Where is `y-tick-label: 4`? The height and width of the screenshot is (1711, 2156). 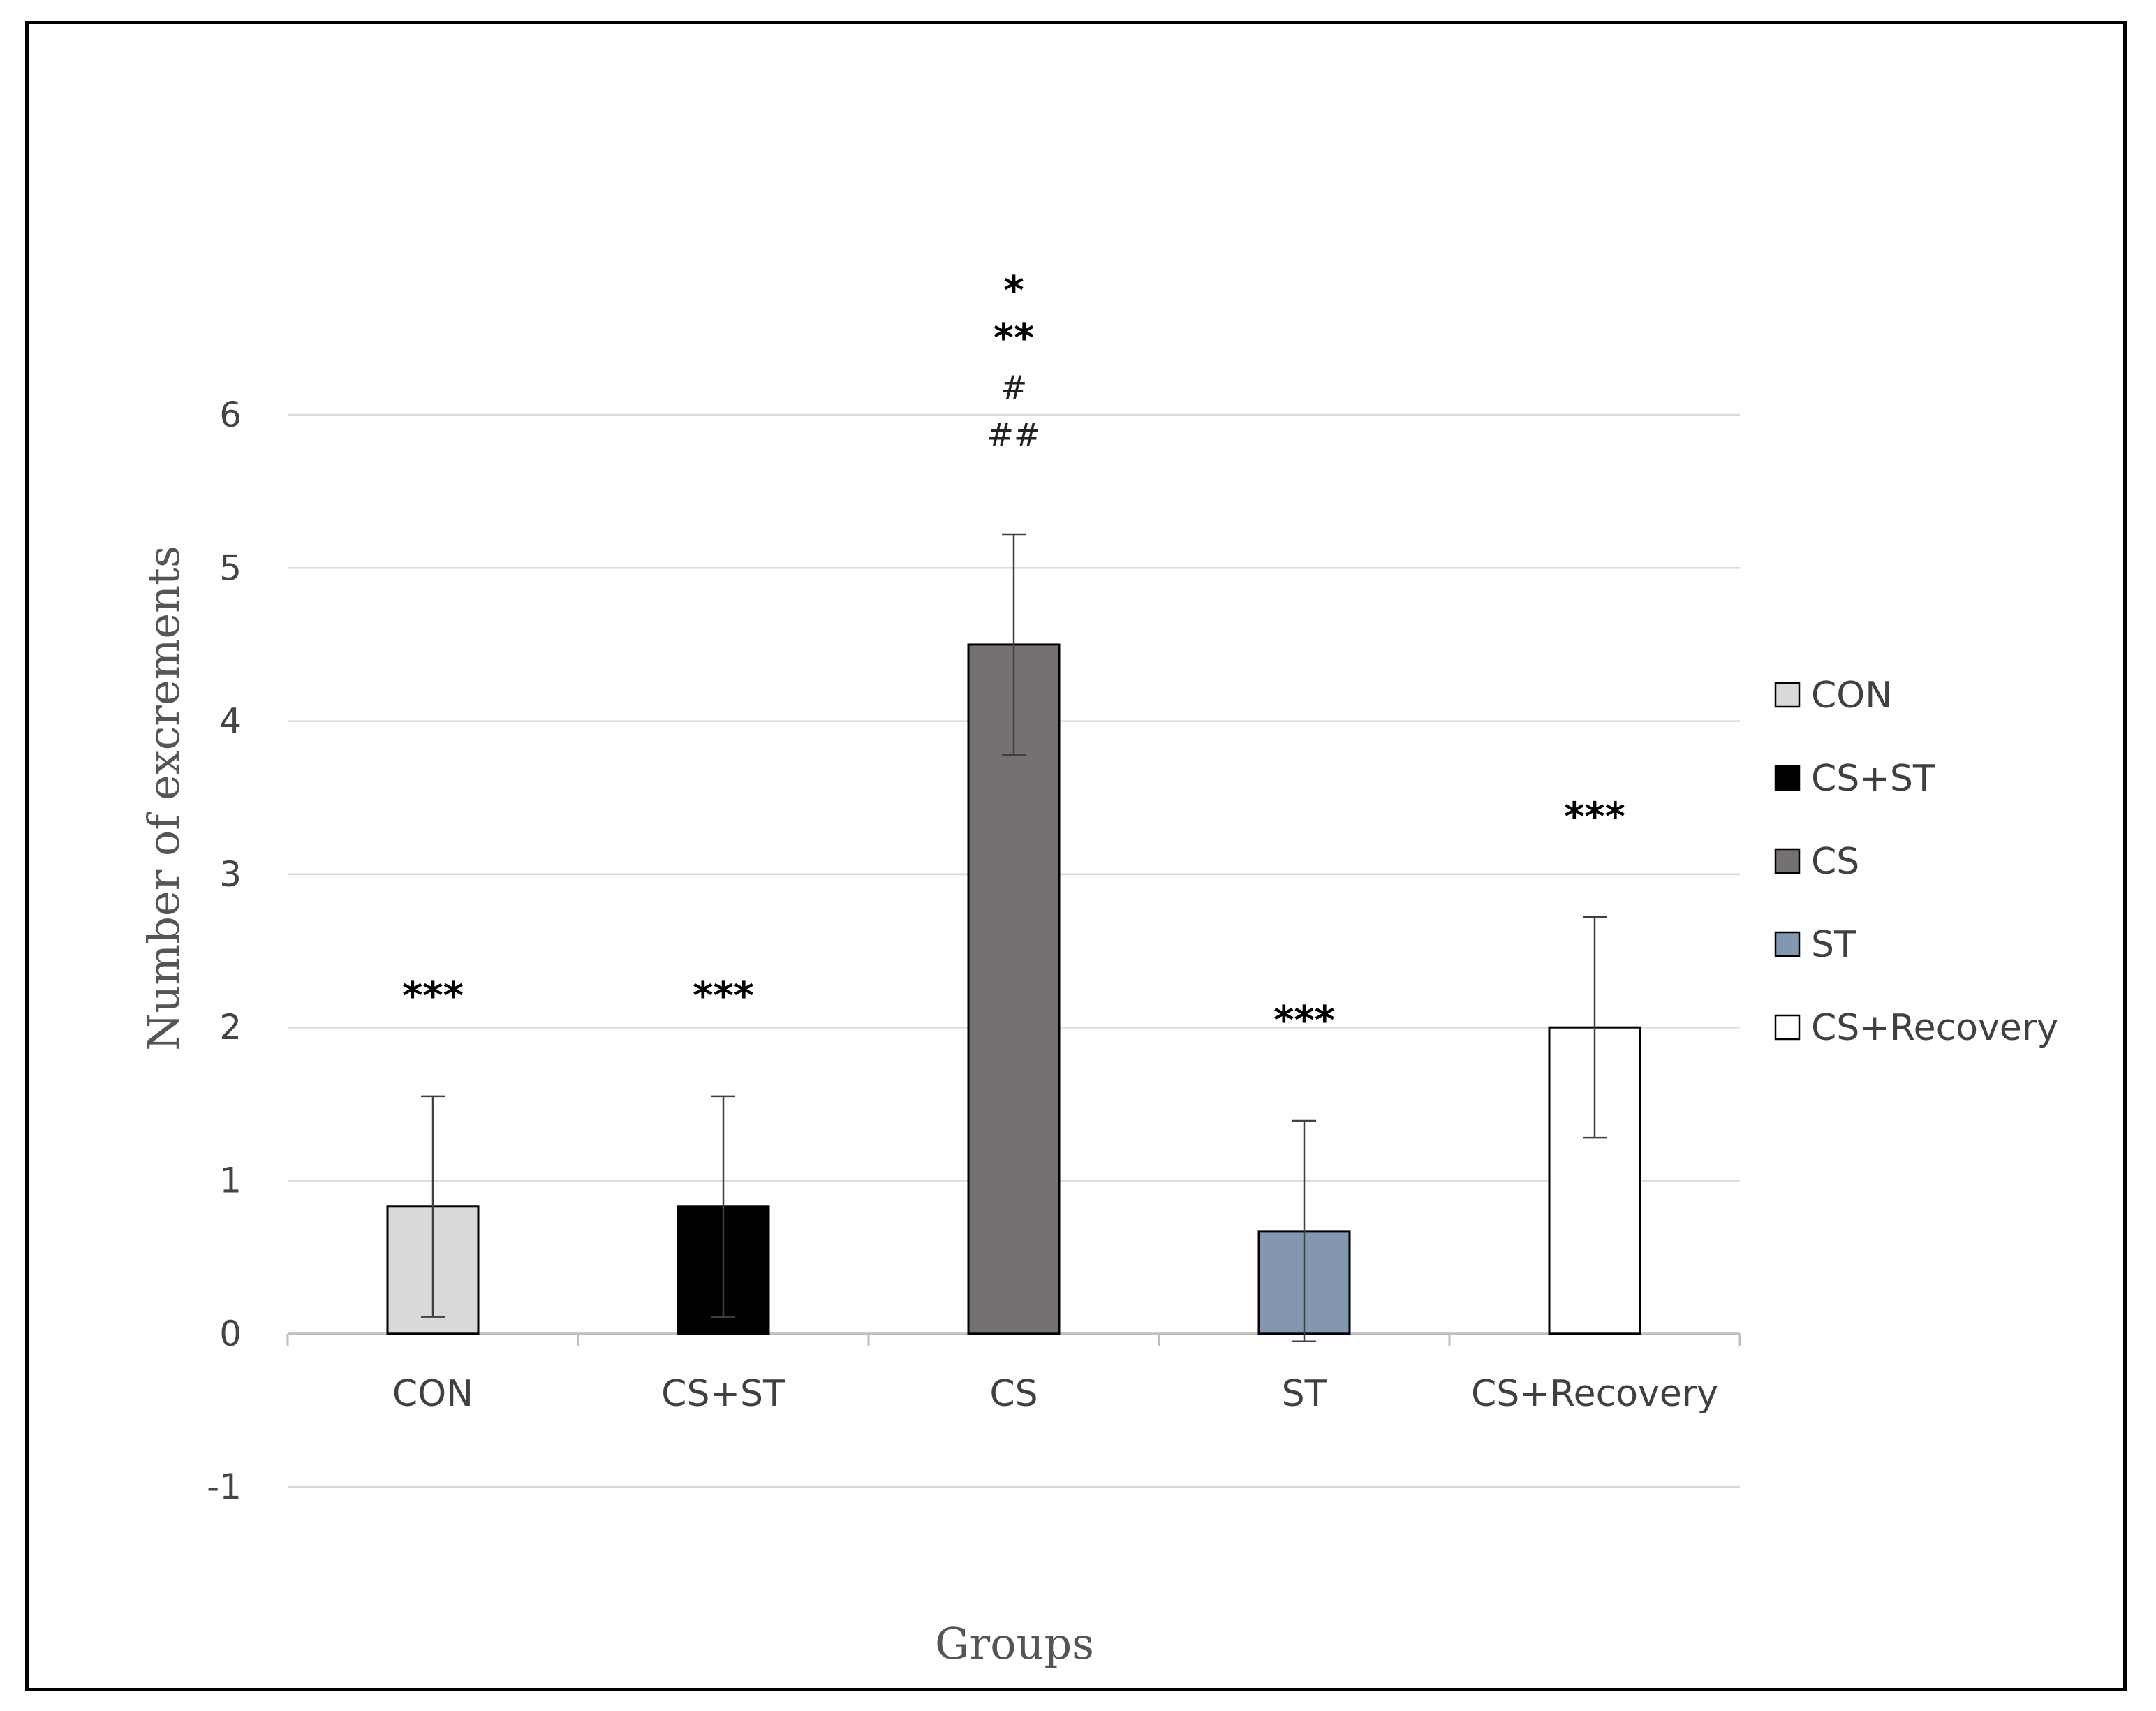
y-tick-label: 4 is located at coordinates (231, 721).